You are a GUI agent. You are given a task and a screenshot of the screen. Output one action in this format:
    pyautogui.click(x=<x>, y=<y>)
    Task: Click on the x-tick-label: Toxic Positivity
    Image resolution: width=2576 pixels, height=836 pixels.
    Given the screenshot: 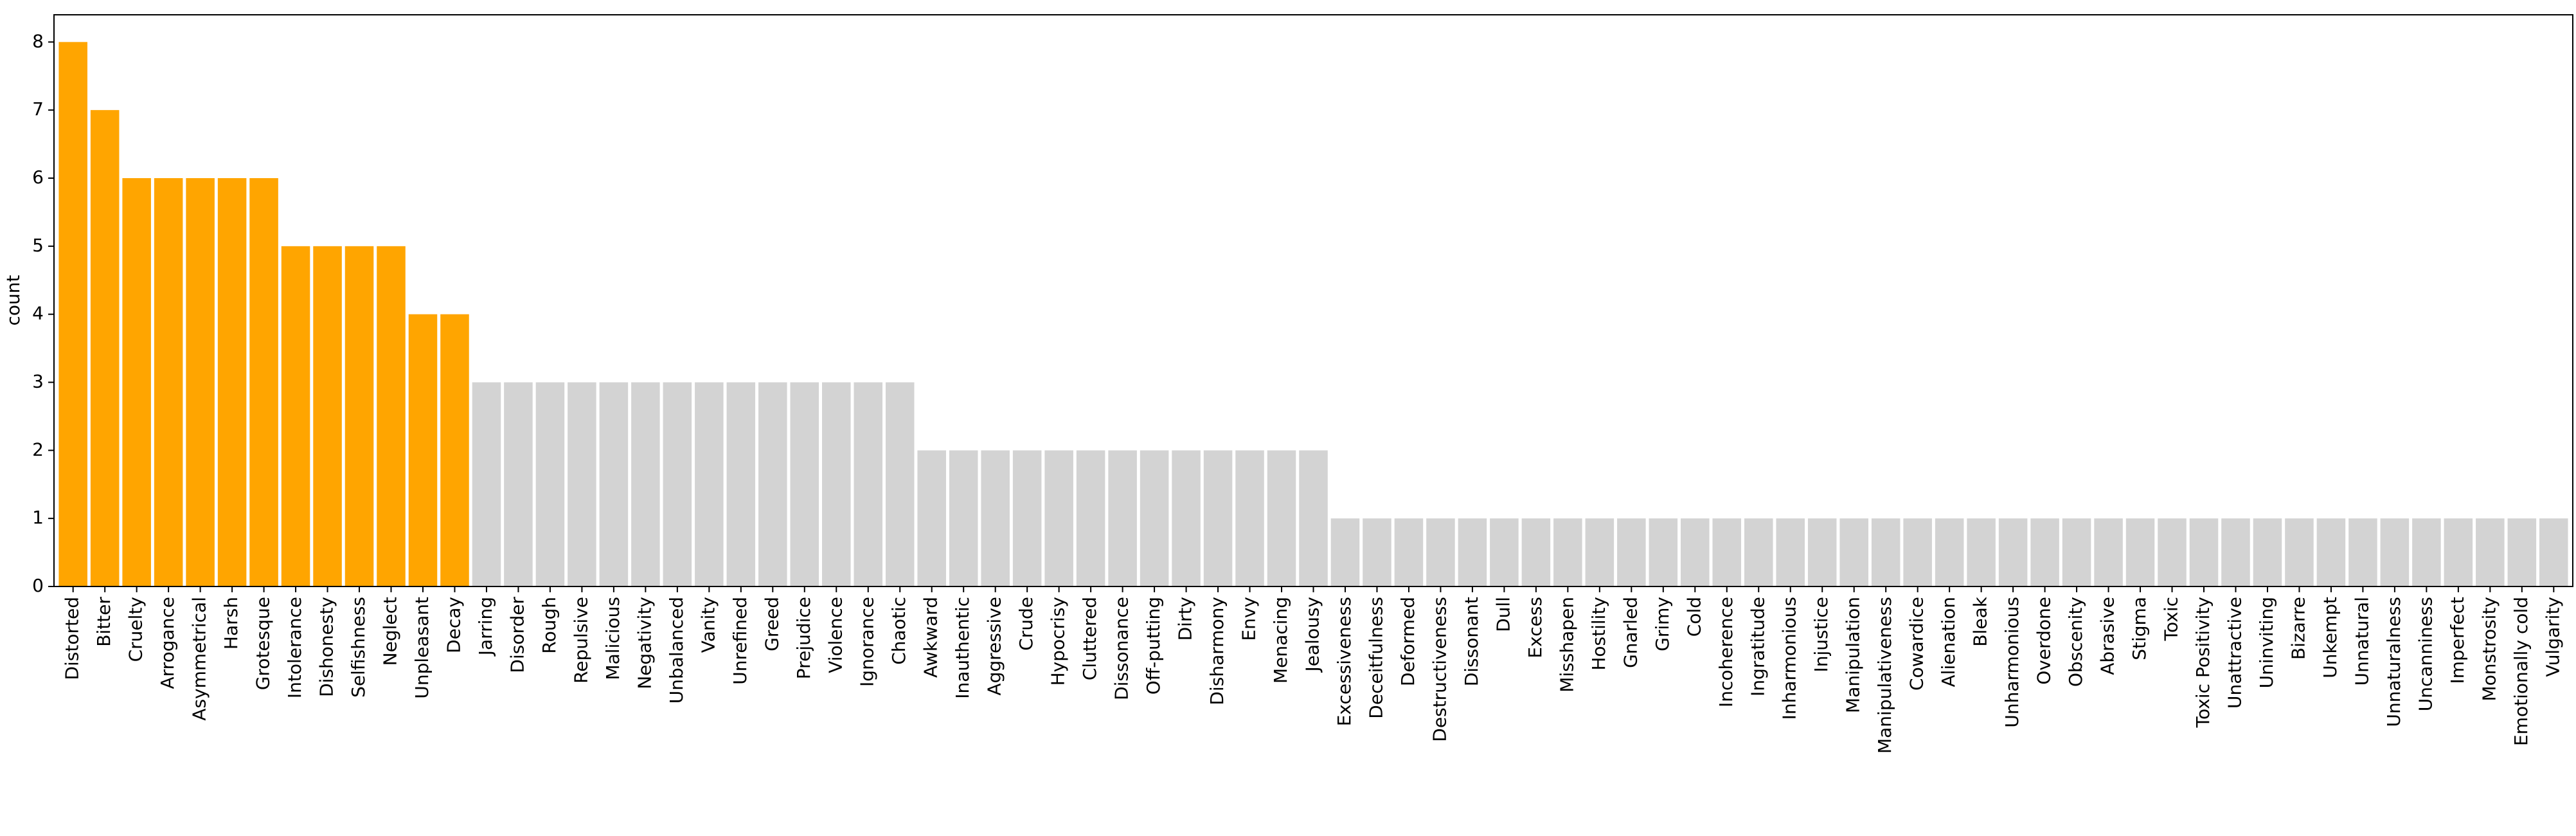 What is the action you would take?
    pyautogui.click(x=2203, y=662)
    